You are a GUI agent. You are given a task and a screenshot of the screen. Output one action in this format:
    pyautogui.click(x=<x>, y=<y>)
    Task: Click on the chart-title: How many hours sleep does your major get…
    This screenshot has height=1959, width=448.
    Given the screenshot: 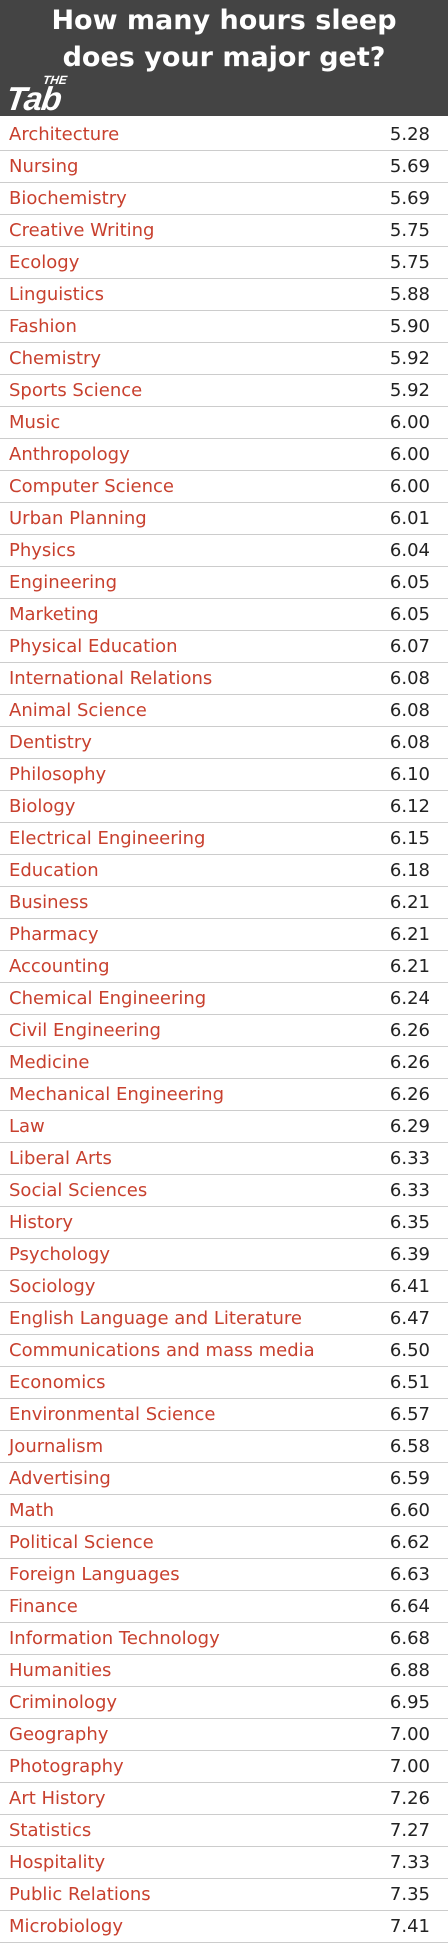 What is the action you would take?
    pyautogui.click(x=224, y=39)
    